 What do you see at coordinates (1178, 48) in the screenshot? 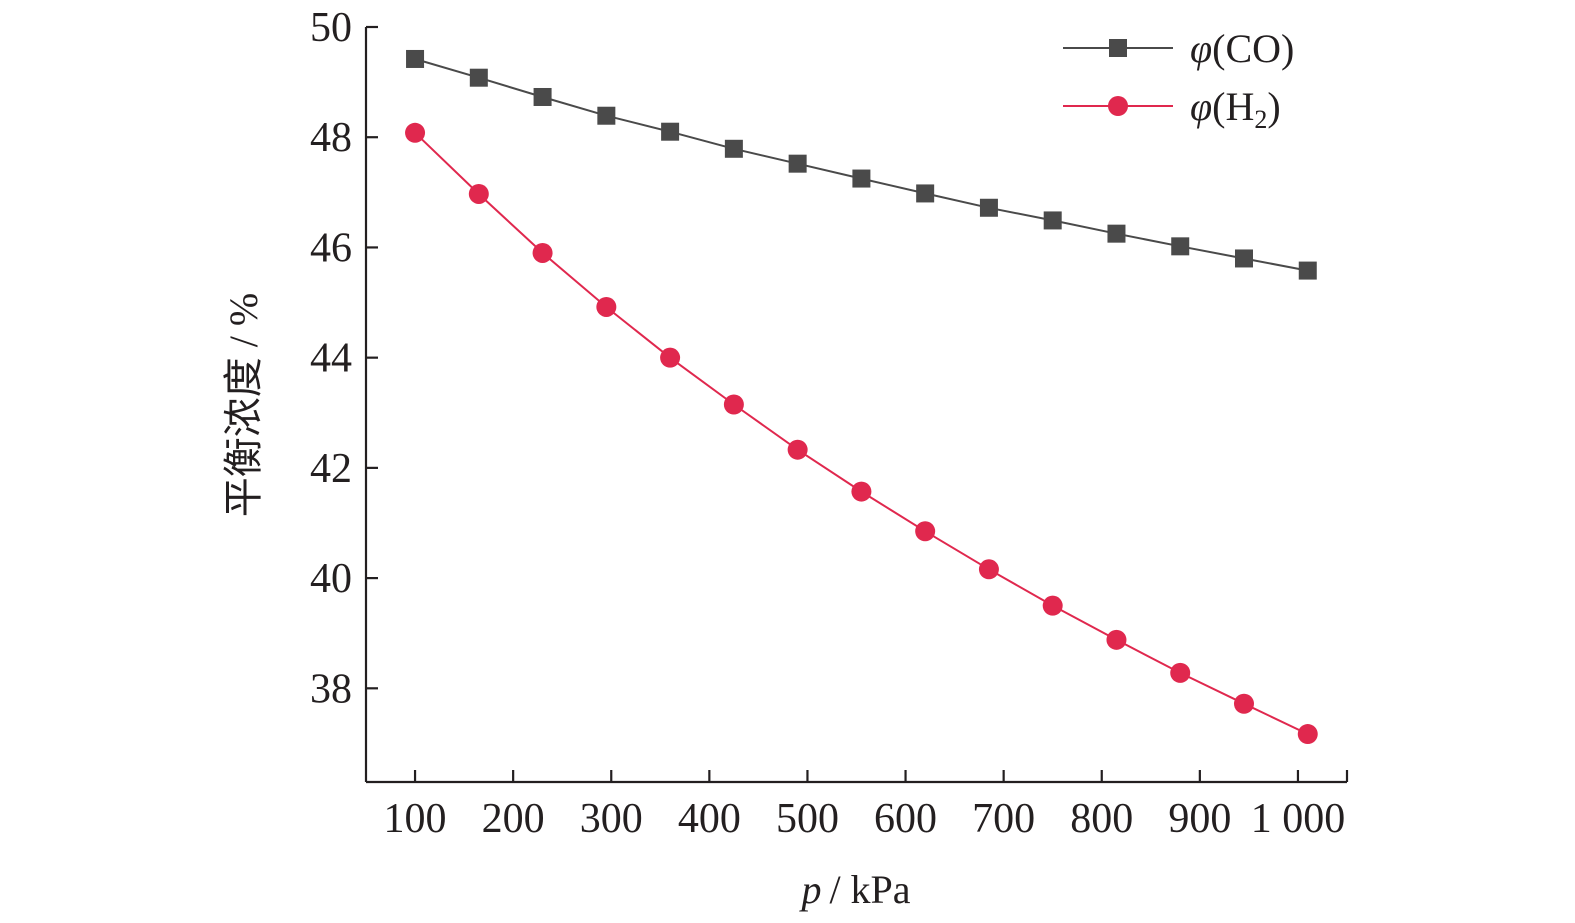
I see `legend-item-co: φ(CO)` at bounding box center [1178, 48].